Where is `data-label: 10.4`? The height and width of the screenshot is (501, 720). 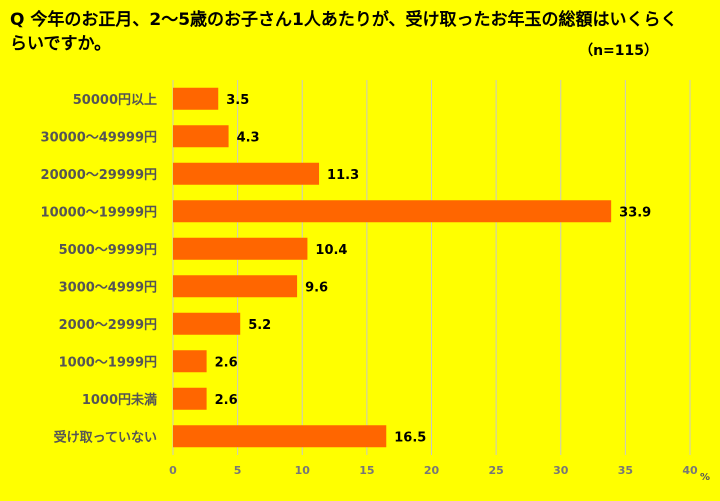 data-label: 10.4 is located at coordinates (331, 250).